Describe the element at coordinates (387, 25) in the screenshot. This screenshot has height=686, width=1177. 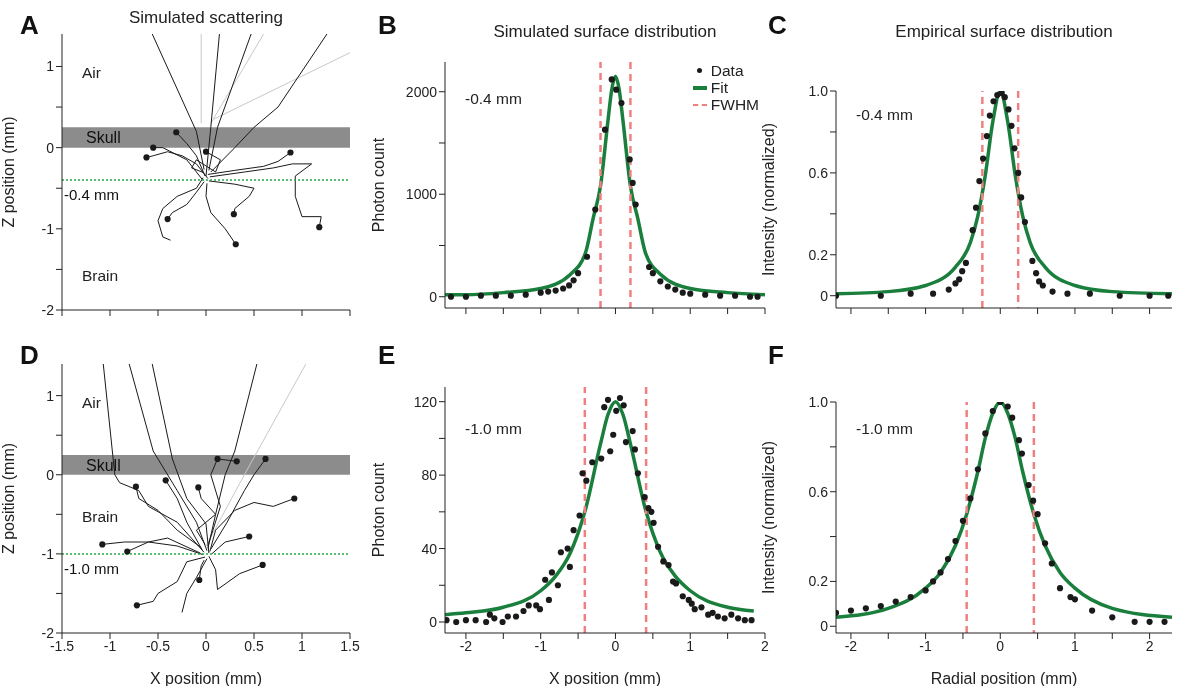
I see `text: B` at that location.